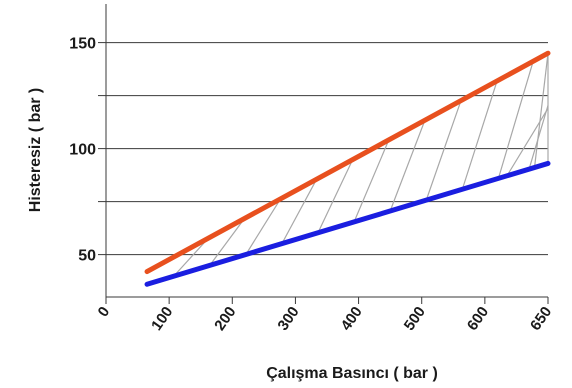  I want to click on y-axis-title: Histeresiz ( bar ), so click(35, 150).